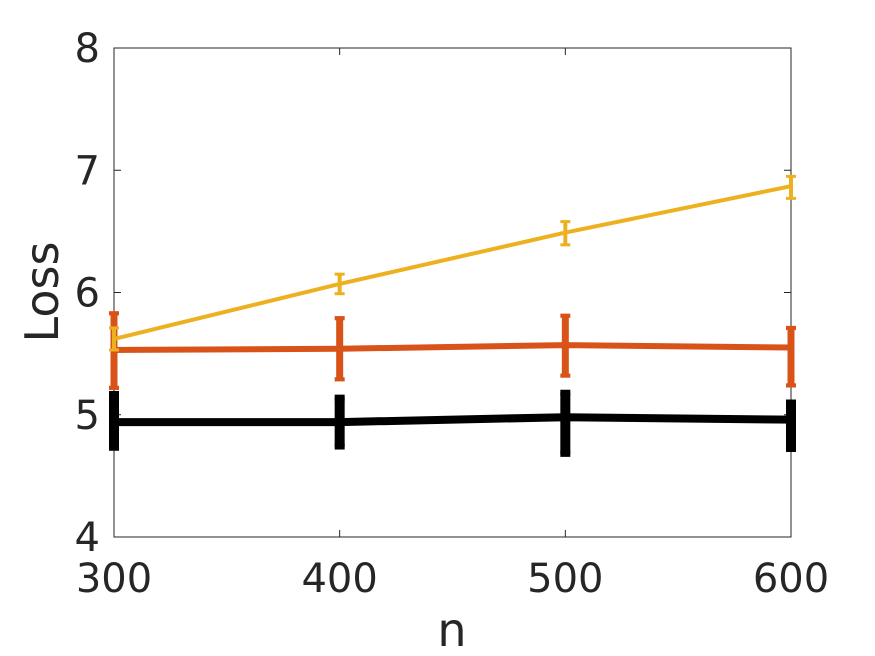  Describe the element at coordinates (87, 49) in the screenshot. I see `y-tick-label: 8` at that location.